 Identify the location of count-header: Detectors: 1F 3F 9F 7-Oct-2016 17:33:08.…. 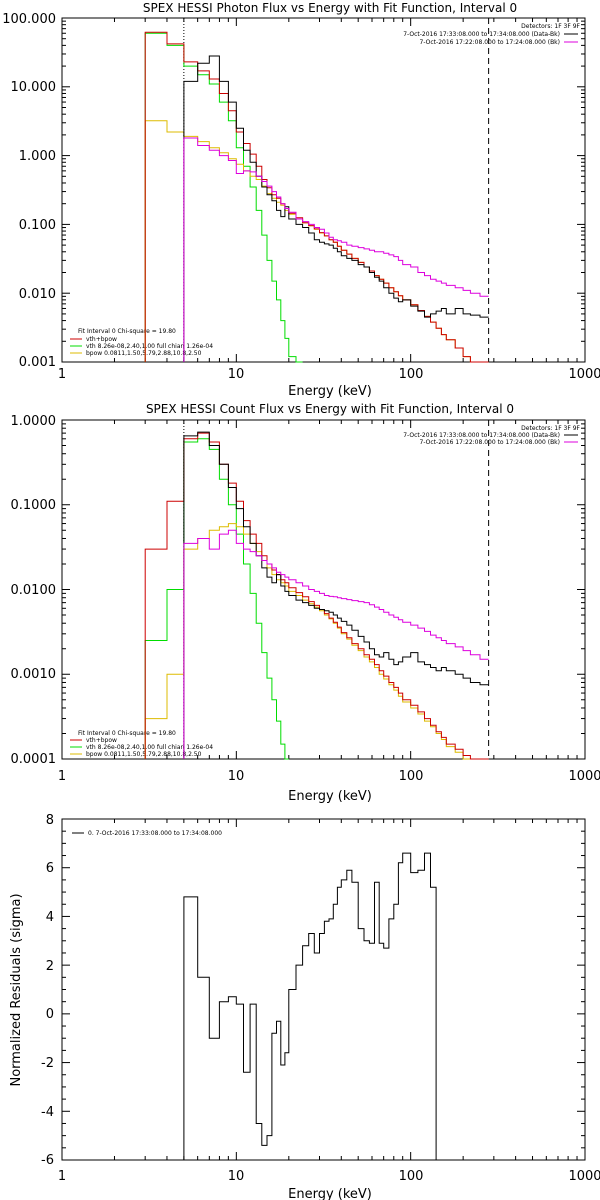
(491, 435).